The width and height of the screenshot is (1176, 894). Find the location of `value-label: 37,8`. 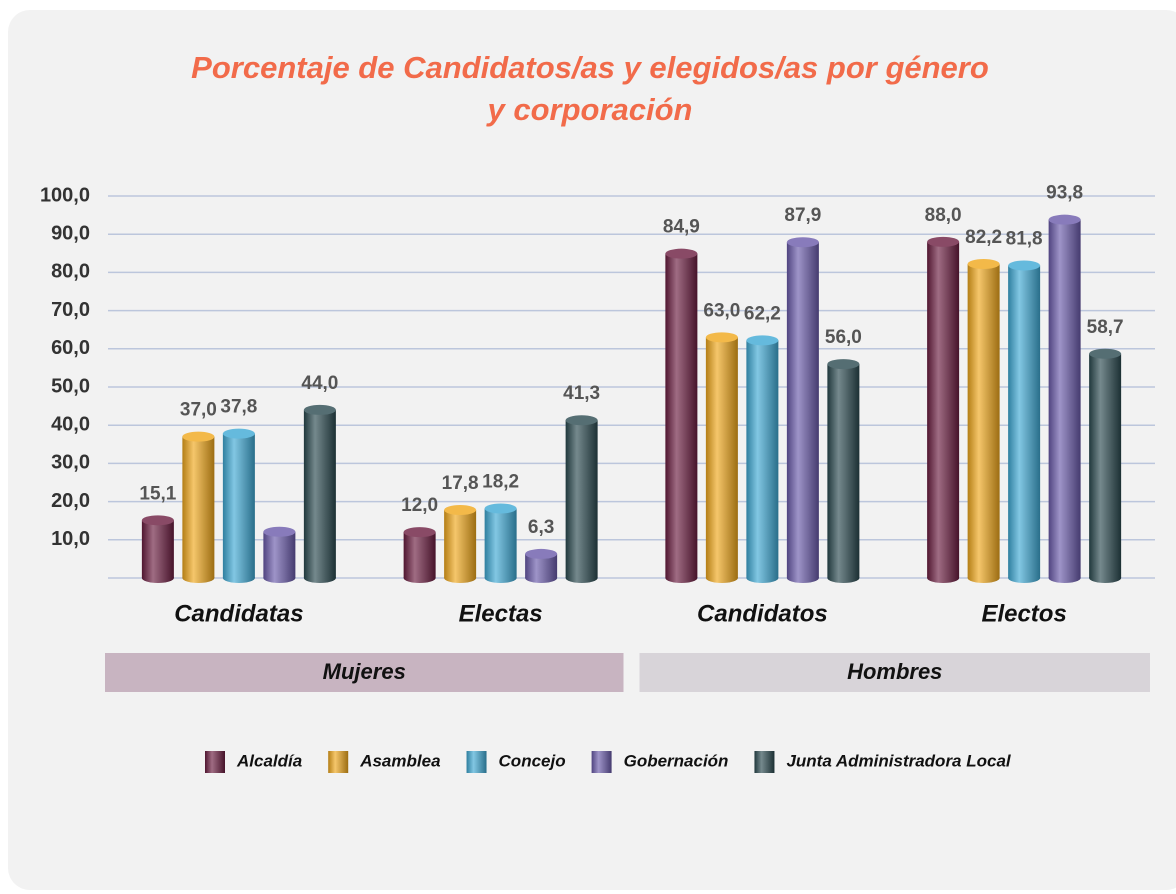

value-label: 37,8 is located at coordinates (238, 407).